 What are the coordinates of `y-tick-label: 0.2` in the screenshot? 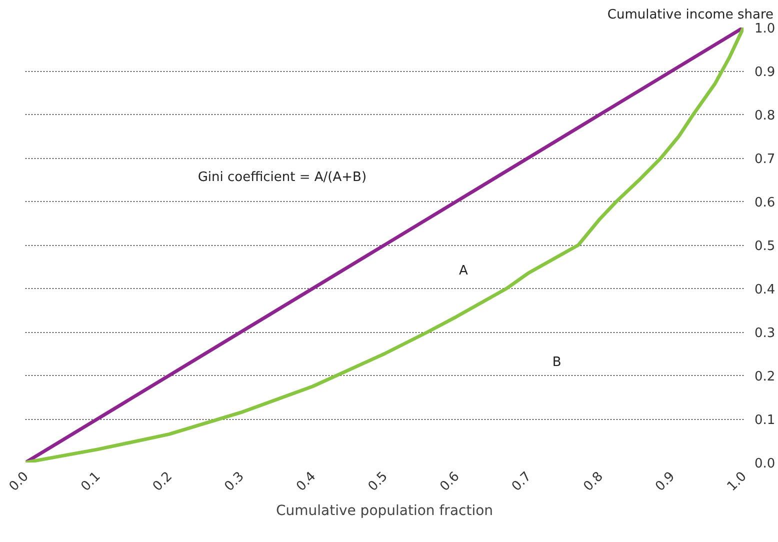 It's located at (765, 377).